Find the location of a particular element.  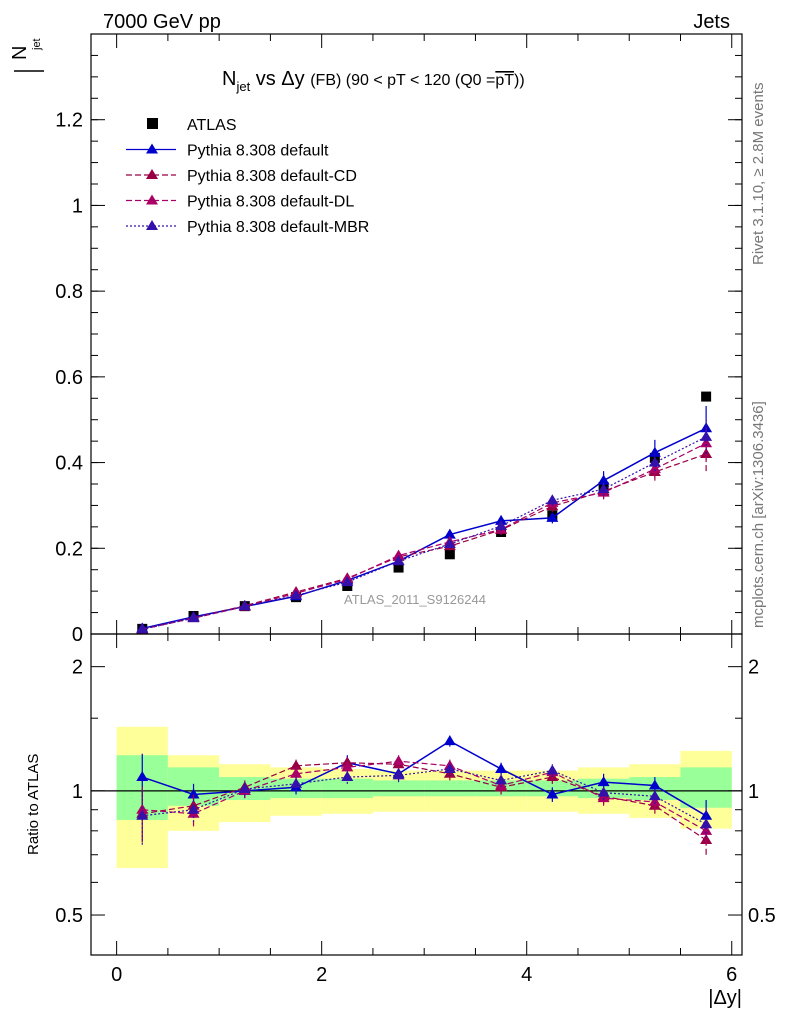

title-n: N is located at coordinates (229, 79).